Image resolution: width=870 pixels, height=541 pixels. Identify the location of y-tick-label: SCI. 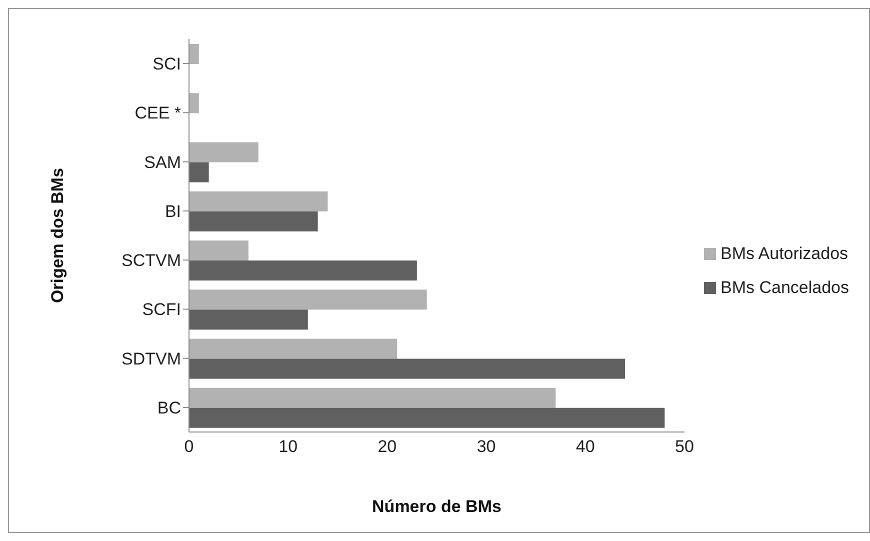
(166, 64).